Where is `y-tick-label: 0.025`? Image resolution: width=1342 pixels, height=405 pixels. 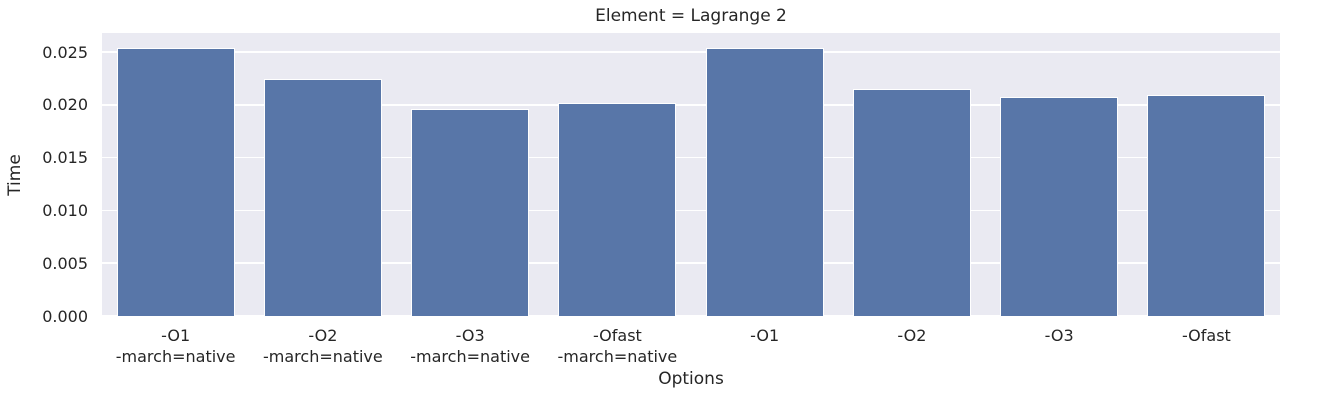
y-tick-label: 0.025 is located at coordinates (65, 52).